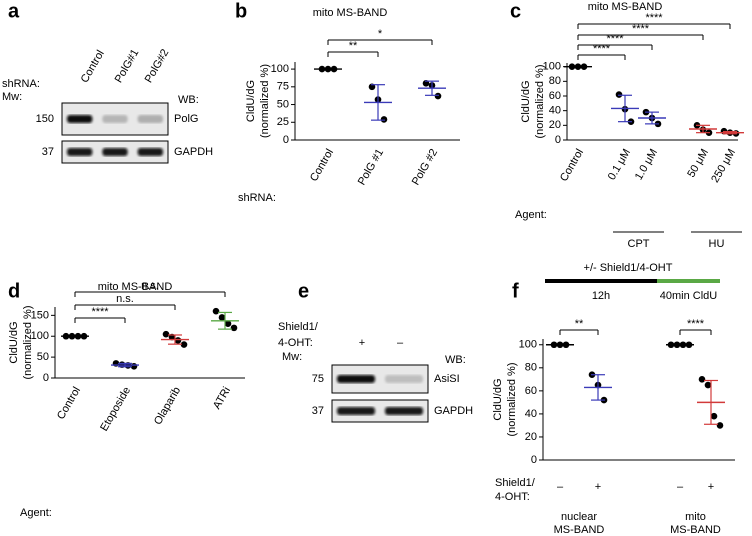 The height and width of the screenshot is (536, 752). I want to click on x-tick-label: PolG #1, so click(371, 167).